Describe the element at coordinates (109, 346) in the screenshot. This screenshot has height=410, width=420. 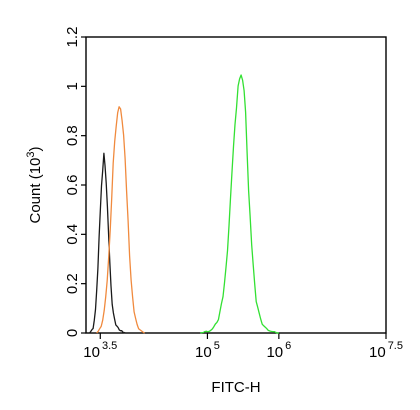
I see `x-tick-exponent: 3.5` at that location.